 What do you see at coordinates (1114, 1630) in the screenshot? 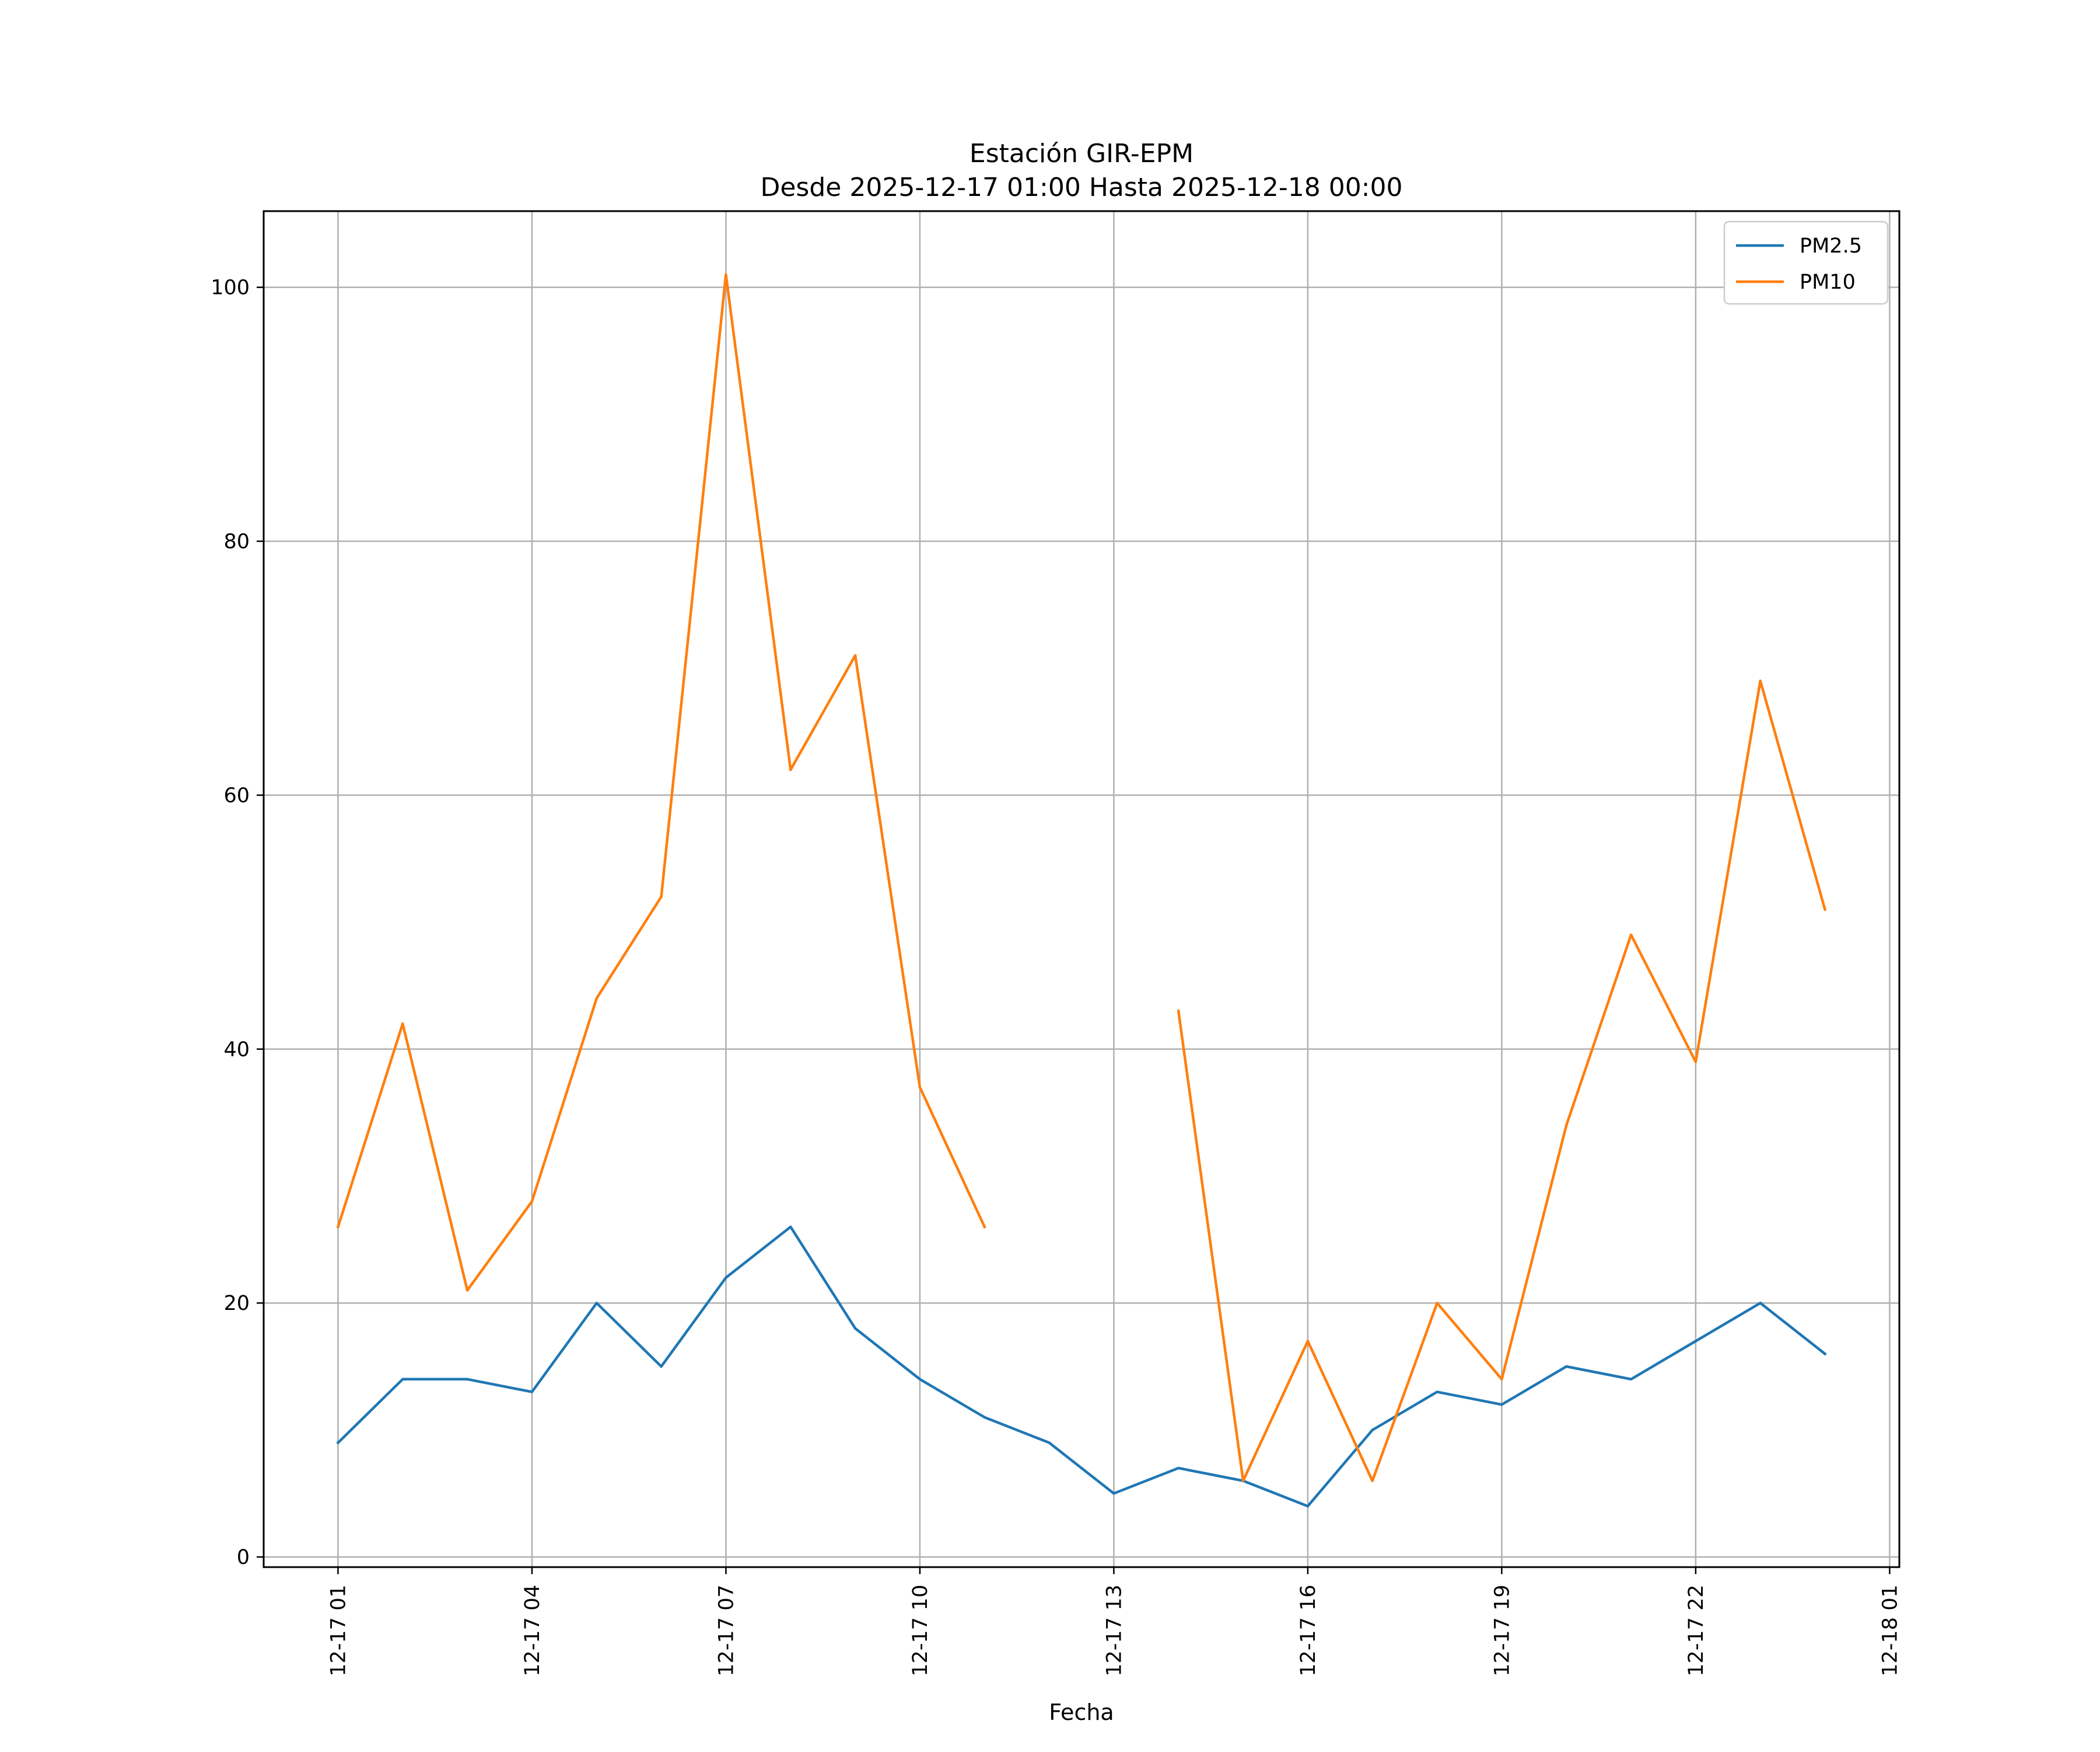
I see `x-tick-label: 12-17 13` at bounding box center [1114, 1630].